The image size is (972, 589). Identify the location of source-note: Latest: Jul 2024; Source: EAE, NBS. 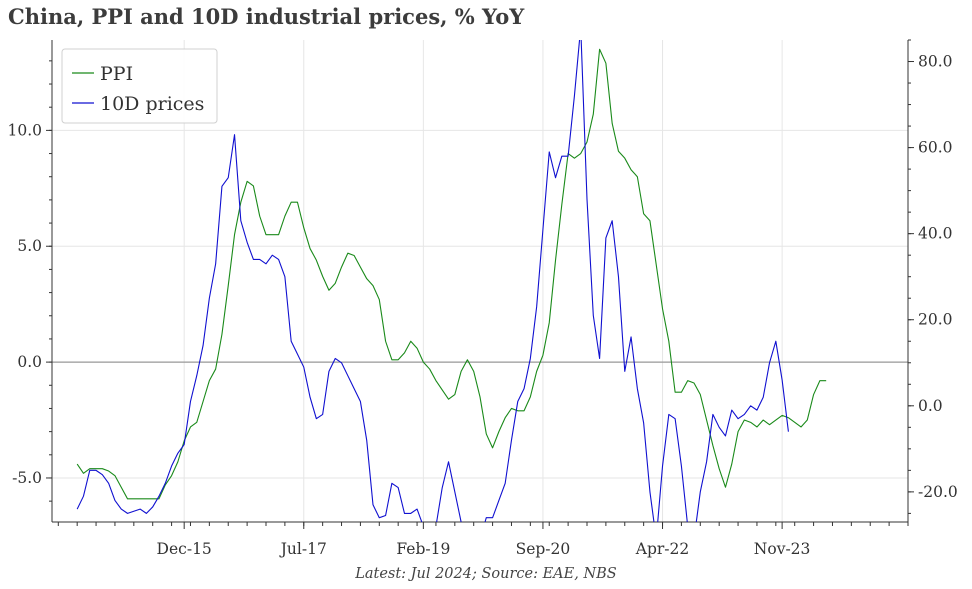
(486, 574).